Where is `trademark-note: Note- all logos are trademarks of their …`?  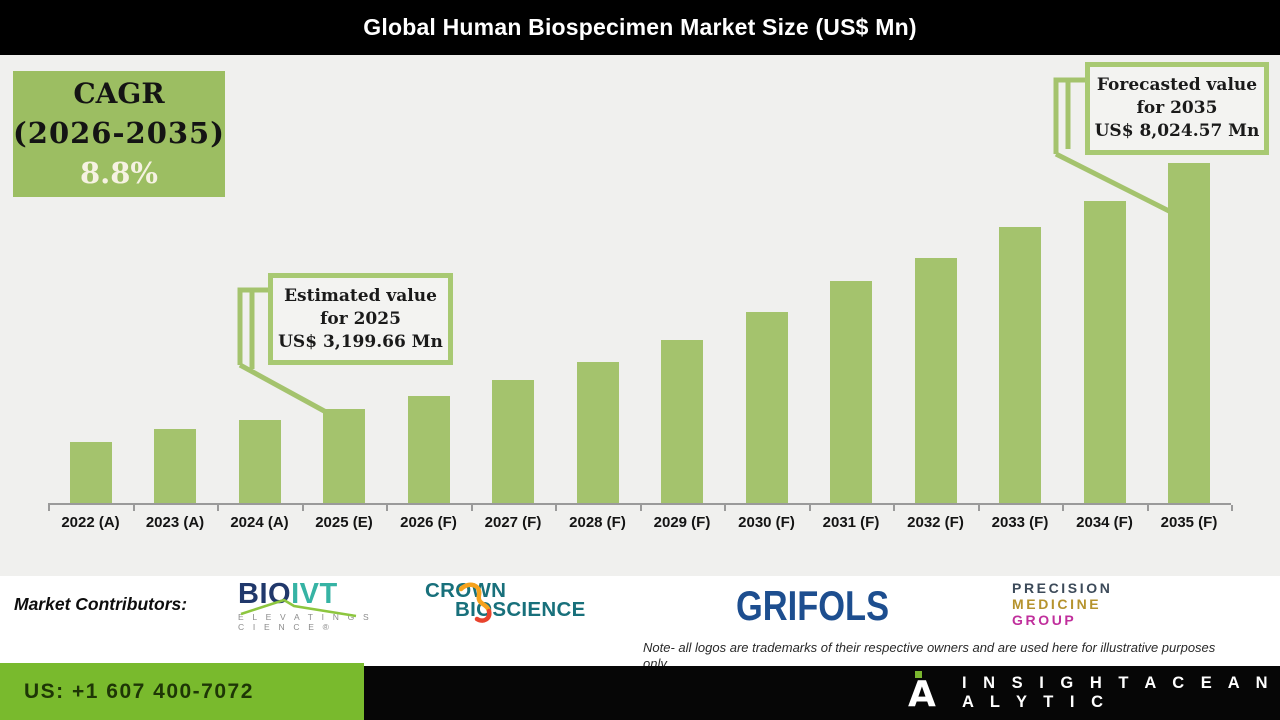
trademark-note: Note- all logos are trademarks of their … is located at coordinates (929, 647).